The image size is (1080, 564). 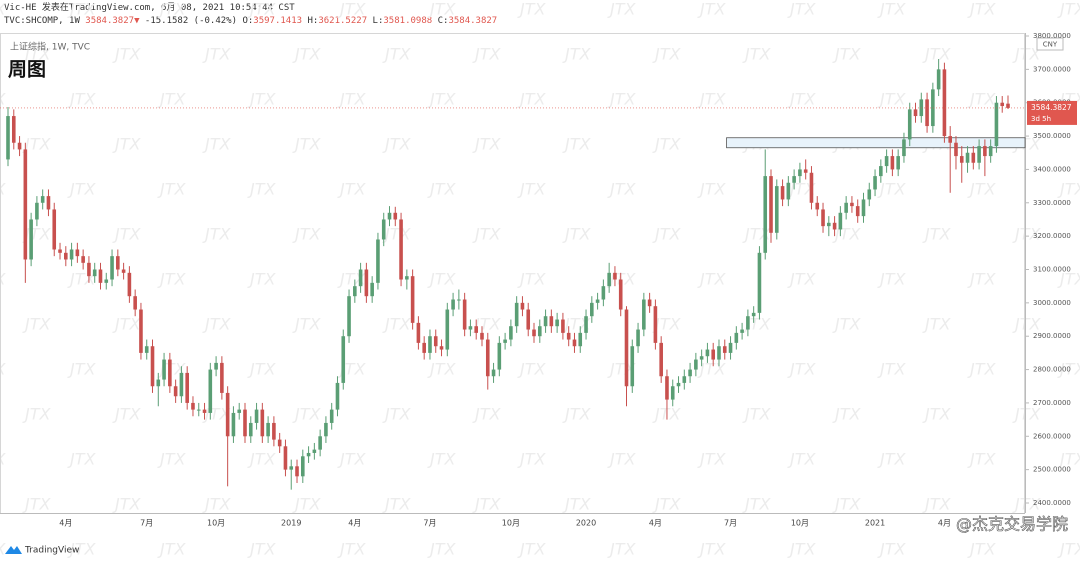 What do you see at coordinates (1052, 370) in the screenshot?
I see `y-tick-label: 2800.0000` at bounding box center [1052, 370].